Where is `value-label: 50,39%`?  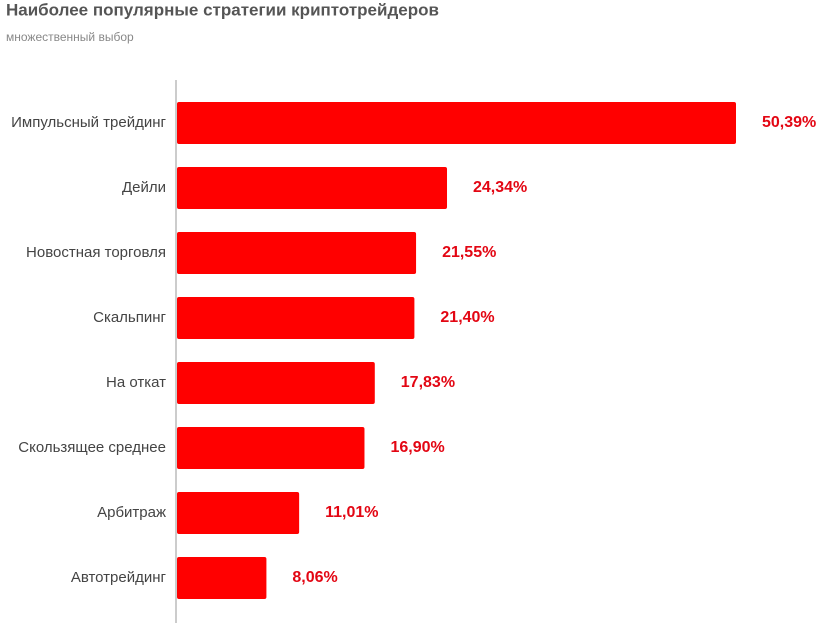
value-label: 50,39% is located at coordinates (789, 122).